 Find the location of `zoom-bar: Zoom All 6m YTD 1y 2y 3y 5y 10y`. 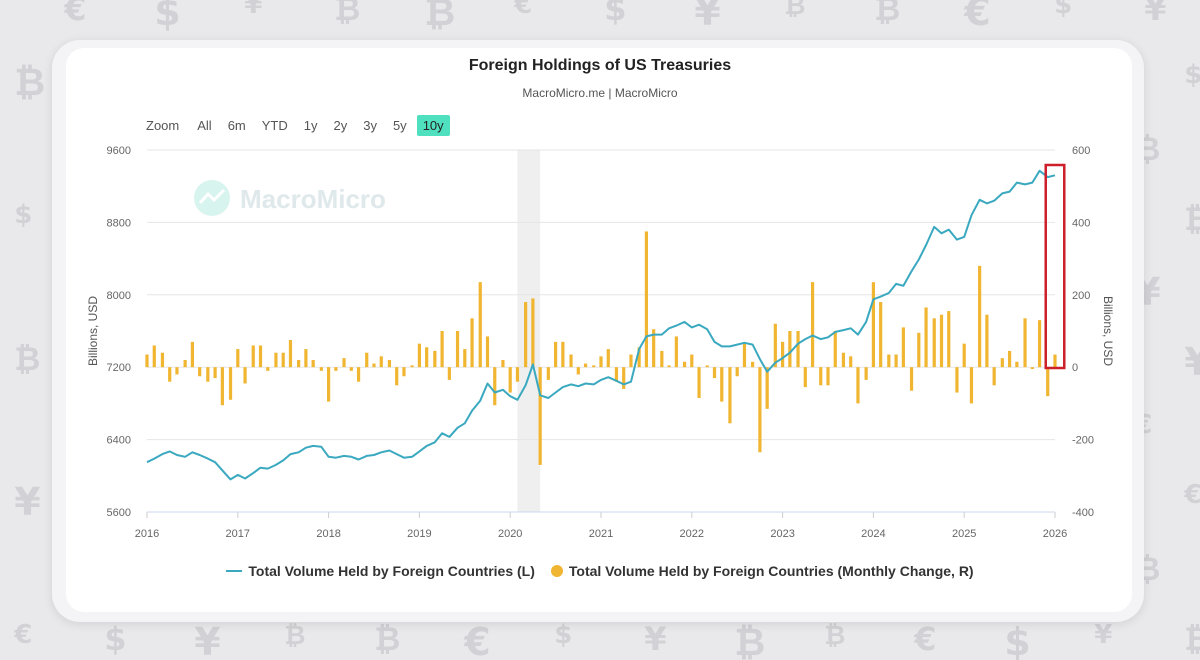

zoom-bar: Zoom All 6m YTD 1y 2y 3y 5y 10y is located at coordinates (300, 125).